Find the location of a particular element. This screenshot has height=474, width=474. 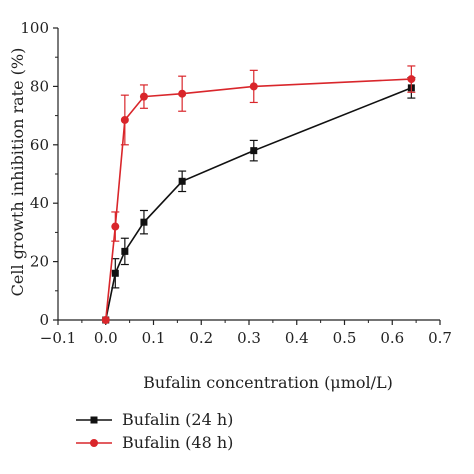

x-tick-label: 0.0 is located at coordinates (106, 338).